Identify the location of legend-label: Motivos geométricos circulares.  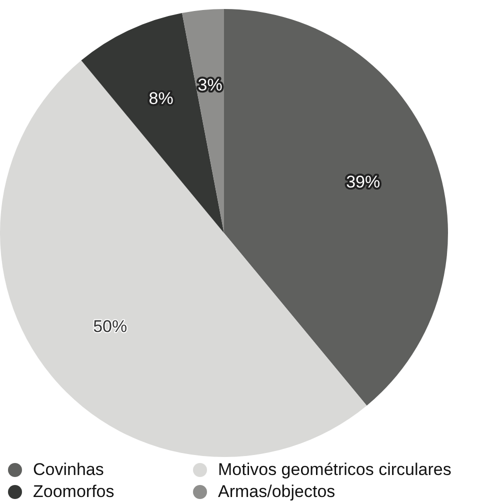
(335, 470).